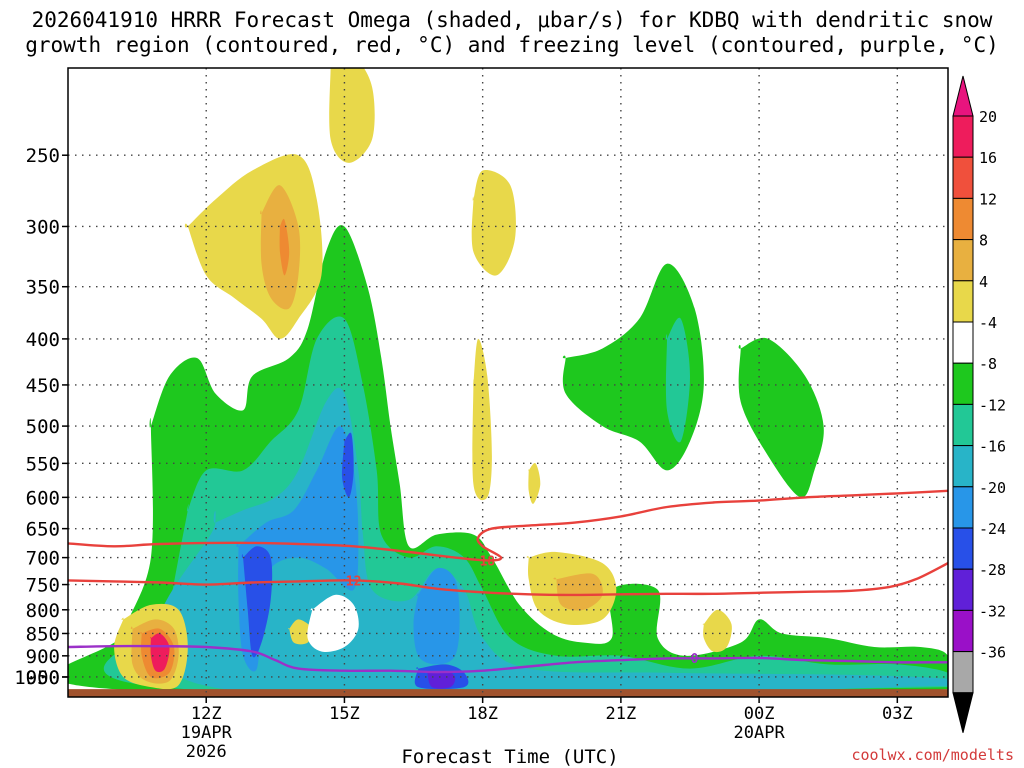 Image resolution: width=1024 pixels, height=768 pixels. Describe the element at coordinates (760, 733) in the screenshot. I see `x-tick-date-20APR: 20APR` at that location.